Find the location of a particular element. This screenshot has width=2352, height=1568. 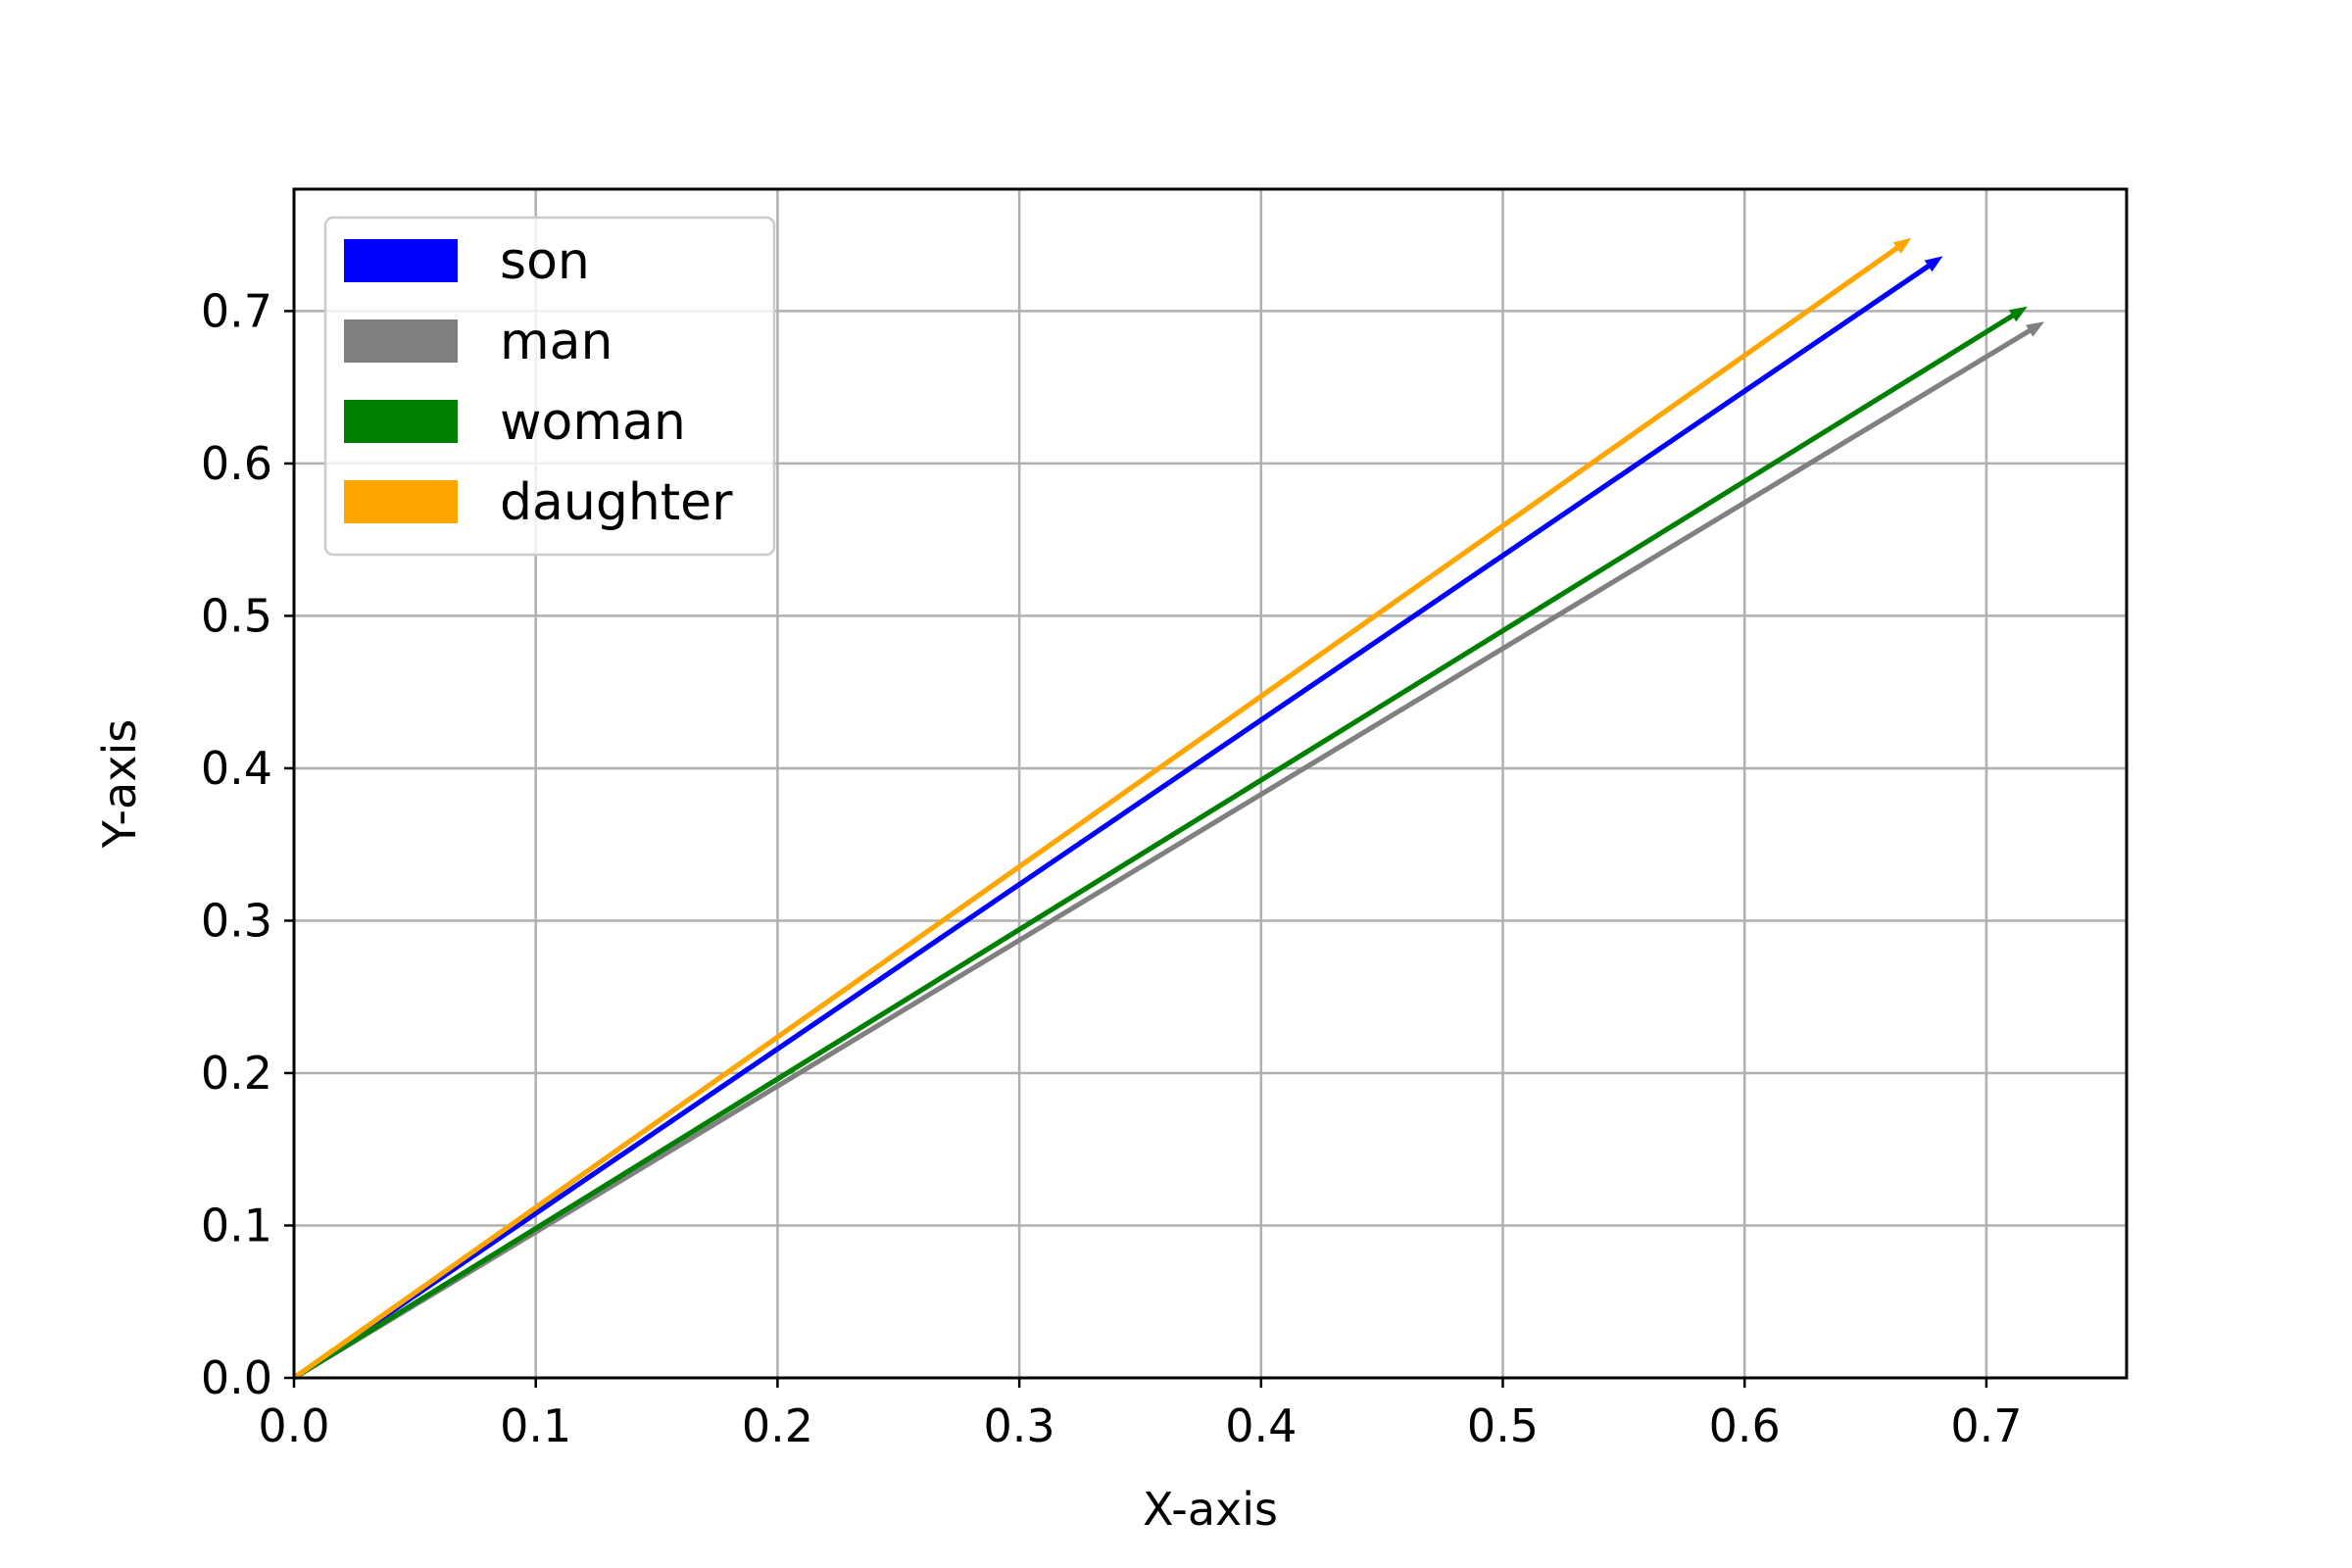

legend-box is located at coordinates (549, 386).